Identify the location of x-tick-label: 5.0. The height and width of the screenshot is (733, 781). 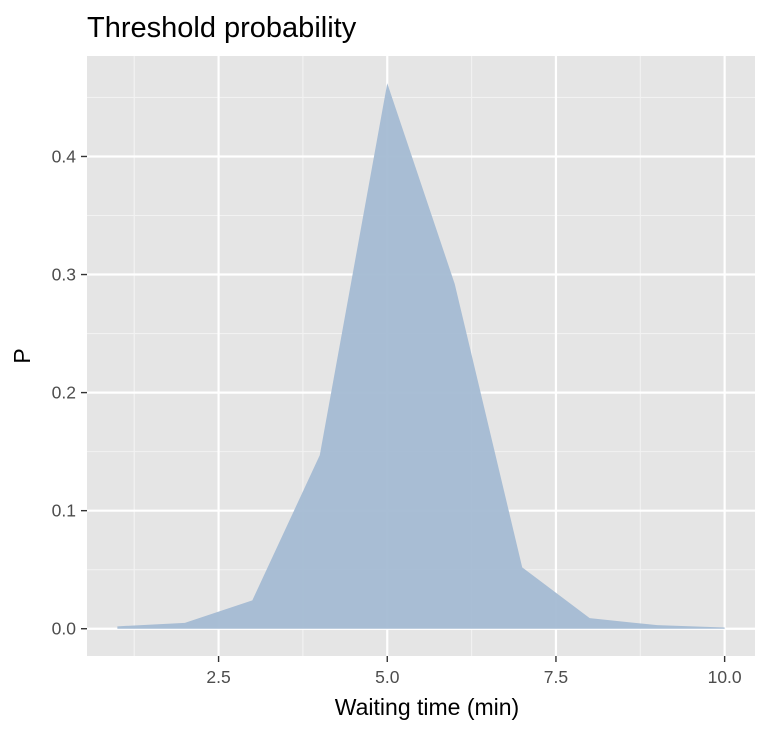
(387, 677).